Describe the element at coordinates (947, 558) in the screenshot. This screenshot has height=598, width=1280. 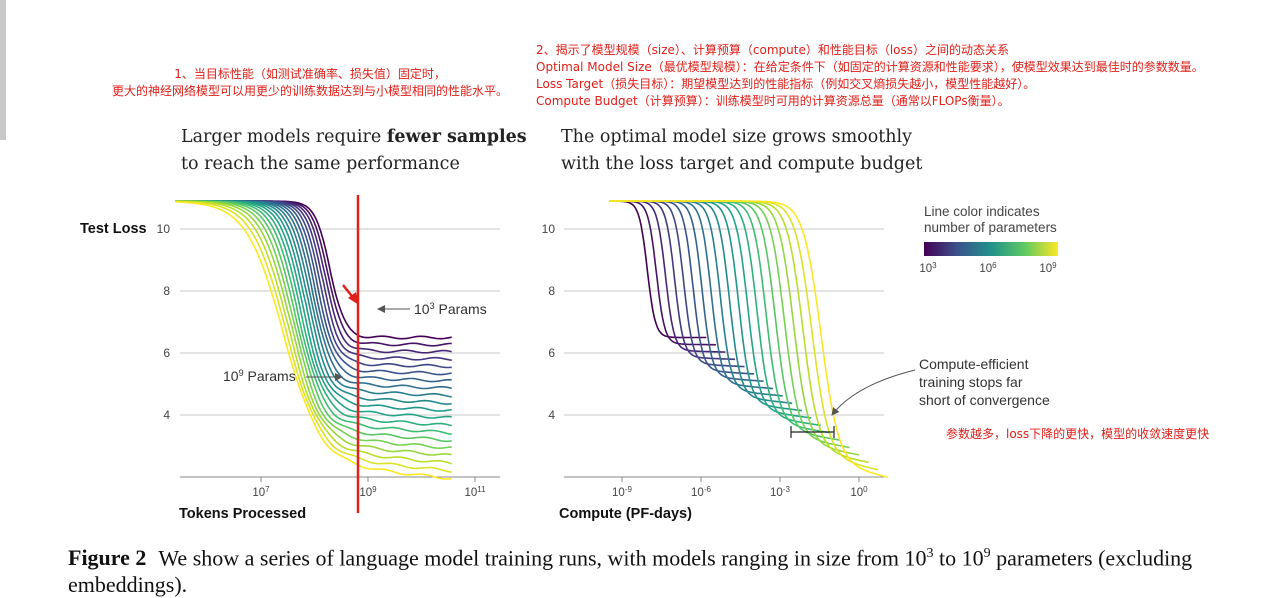
I see `caption-mid: to` at that location.